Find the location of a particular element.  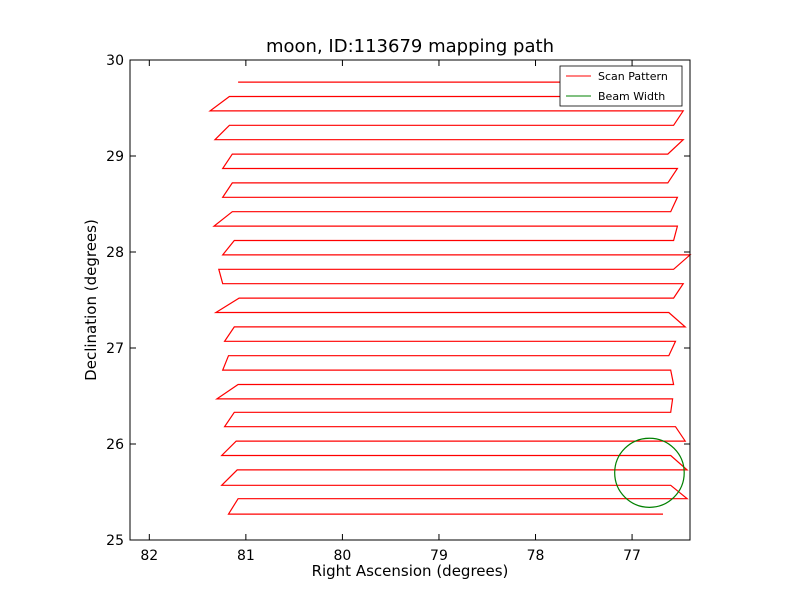

y-tick-label: 27 is located at coordinates (115, 349).